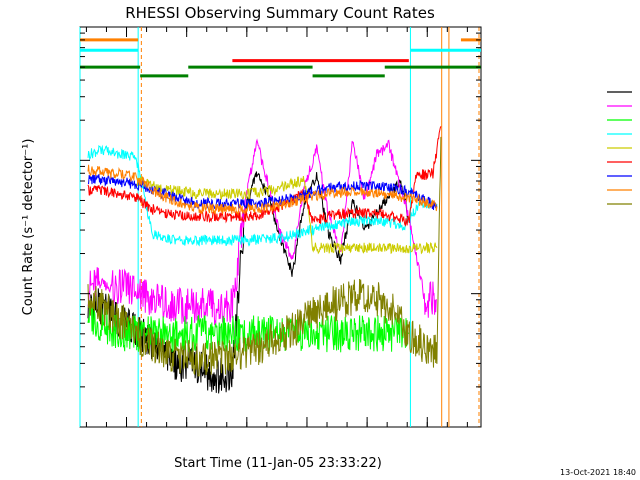 The width and height of the screenshot is (640, 480). What do you see at coordinates (28, 227) in the screenshot?
I see `y-axis-label: Count Rate (s⁻¹ detector⁻¹)` at bounding box center [28, 227].